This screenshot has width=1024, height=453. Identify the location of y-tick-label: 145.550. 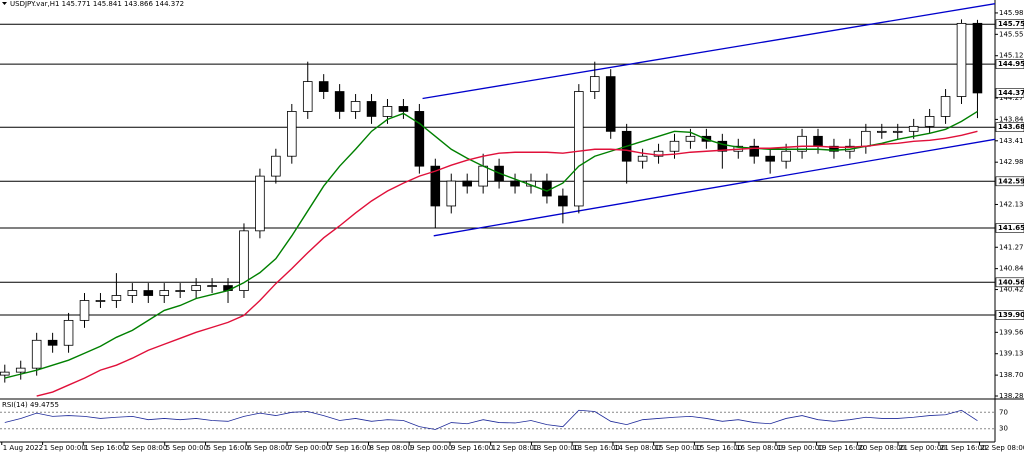
(1011, 34).